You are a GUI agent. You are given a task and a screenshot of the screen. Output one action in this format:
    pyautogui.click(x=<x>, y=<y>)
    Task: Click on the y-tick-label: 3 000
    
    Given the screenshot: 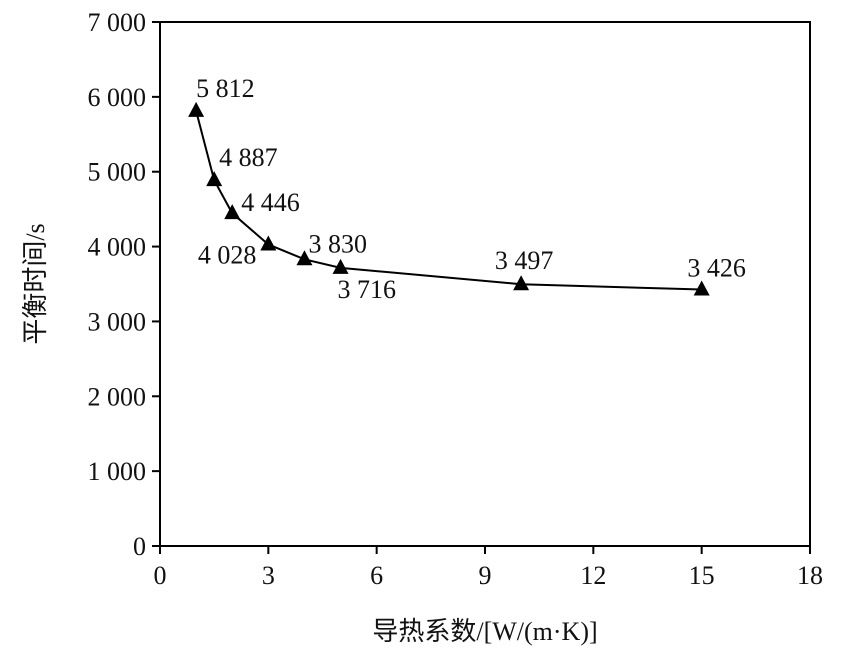 What is the action you would take?
    pyautogui.click(x=117, y=321)
    